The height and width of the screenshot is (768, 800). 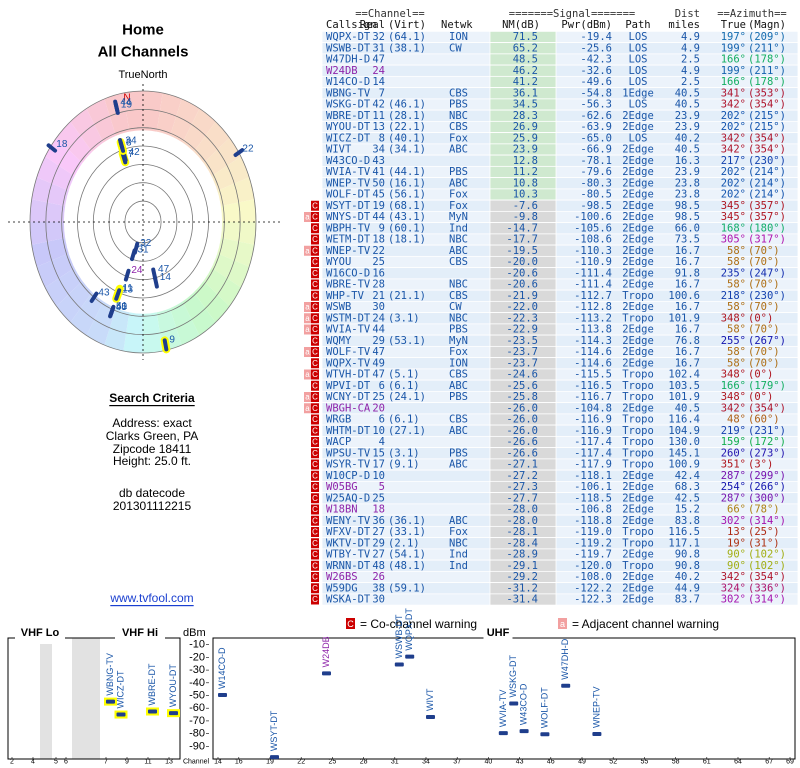 I want to click on cell-pwr: -25.6, so click(x=596, y=48).